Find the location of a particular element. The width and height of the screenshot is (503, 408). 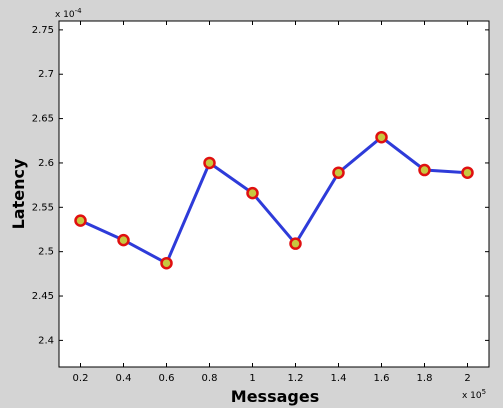

x-tick-label: 1 is located at coordinates (252, 378).